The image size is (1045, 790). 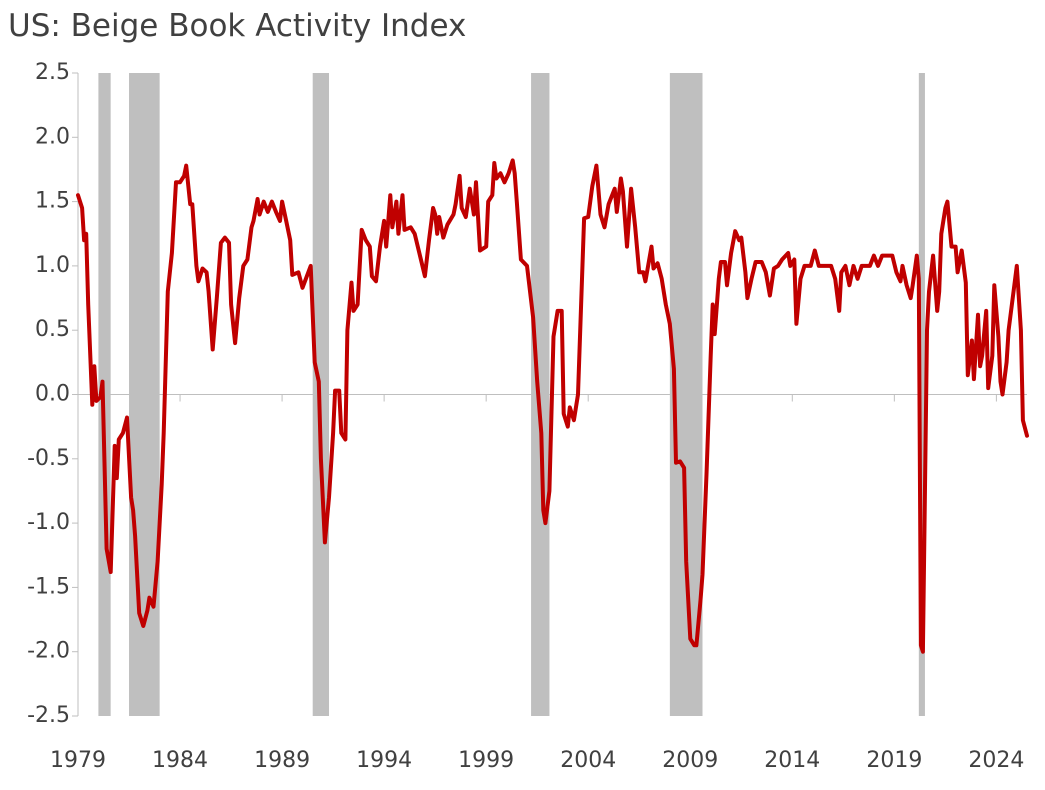 I want to click on x-tick-label: 1979, so click(x=78, y=760).